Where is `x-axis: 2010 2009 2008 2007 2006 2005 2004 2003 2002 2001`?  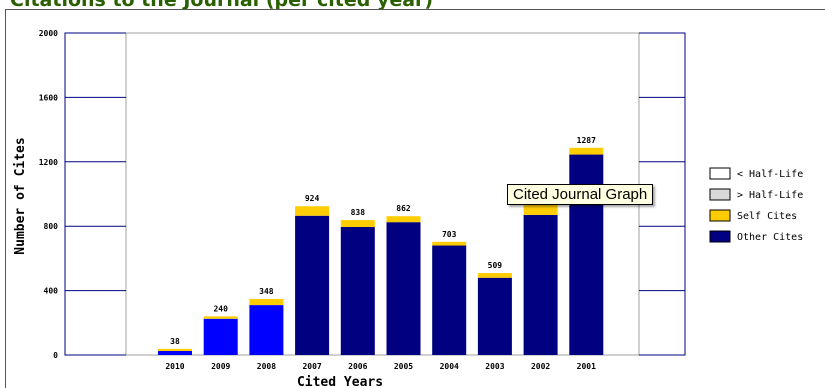 x-axis: 2010 2009 2008 2007 2006 2005 2004 2003 2002 2001 is located at coordinates (380, 366).